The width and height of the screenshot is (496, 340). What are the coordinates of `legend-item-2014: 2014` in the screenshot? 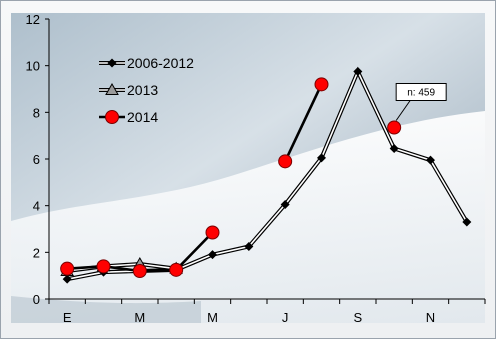 It's located at (128, 117).